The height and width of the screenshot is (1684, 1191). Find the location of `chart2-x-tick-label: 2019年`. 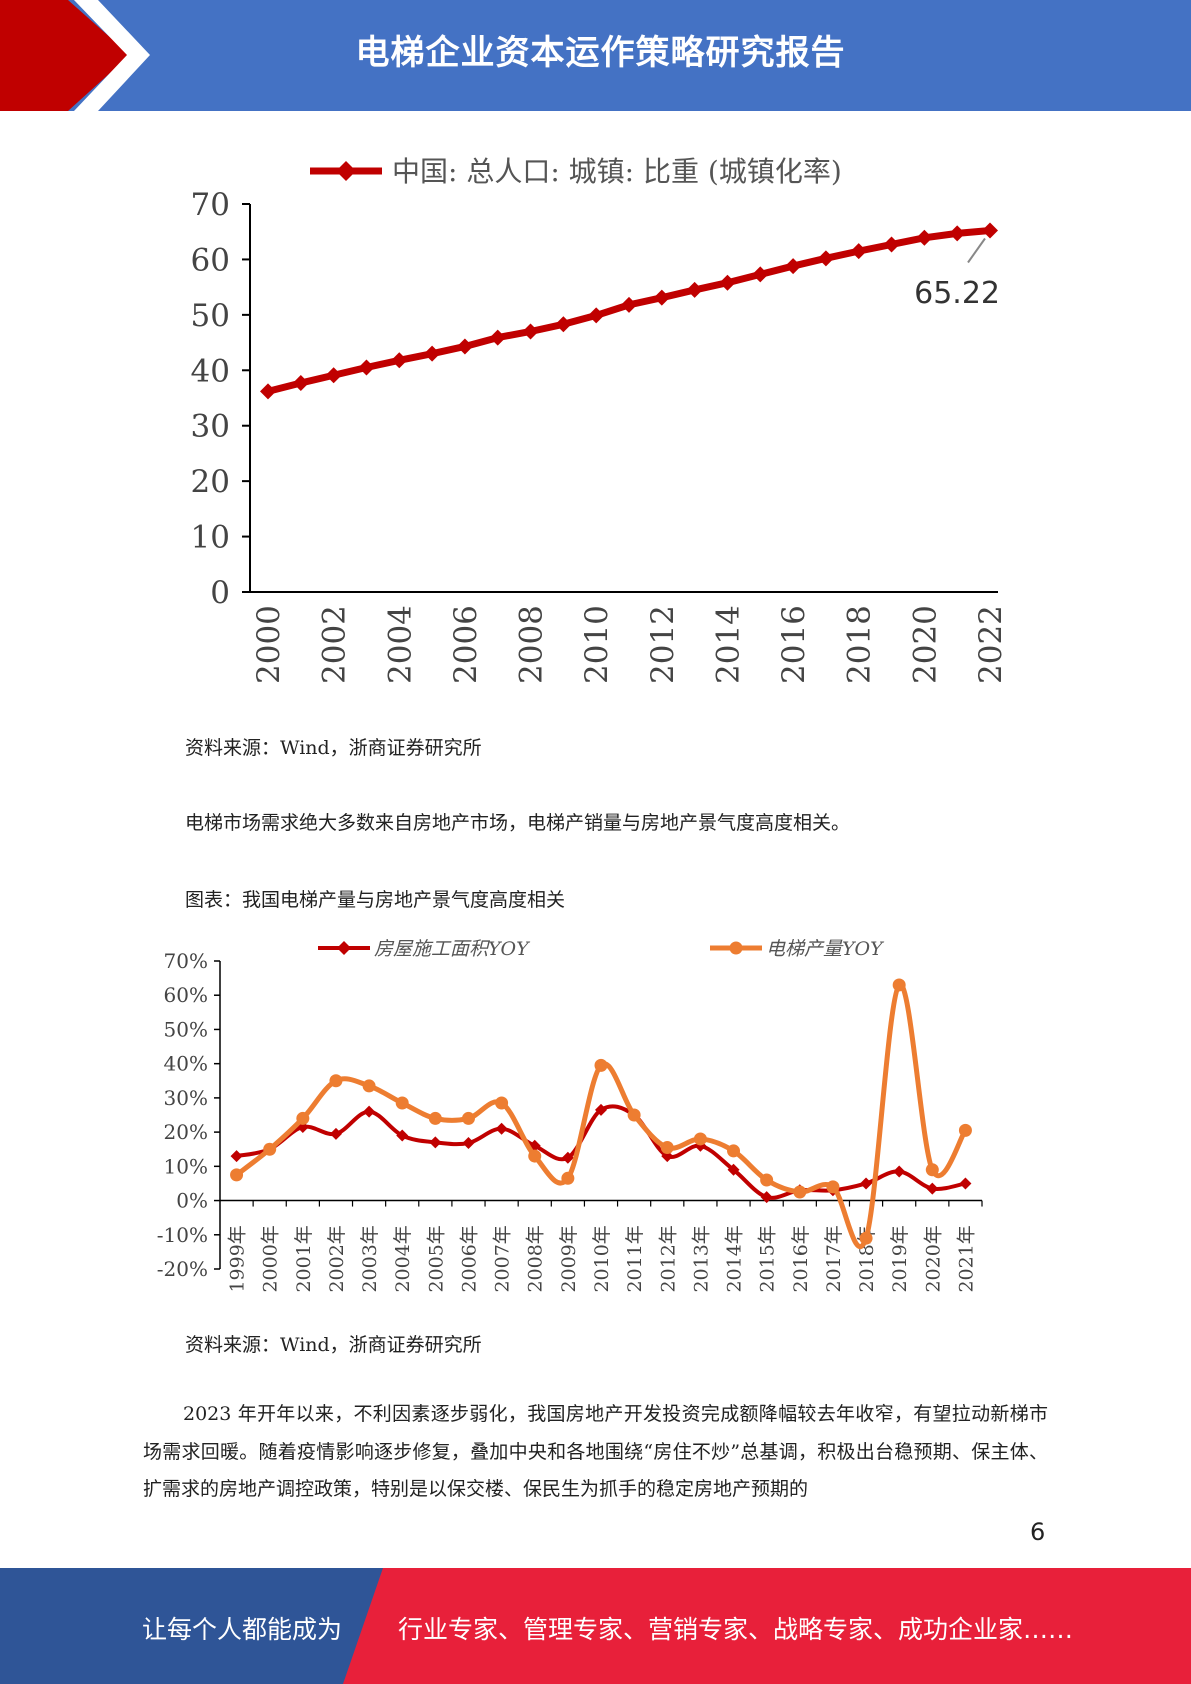

chart2-x-tick-label: 2019年 is located at coordinates (900, 1258).